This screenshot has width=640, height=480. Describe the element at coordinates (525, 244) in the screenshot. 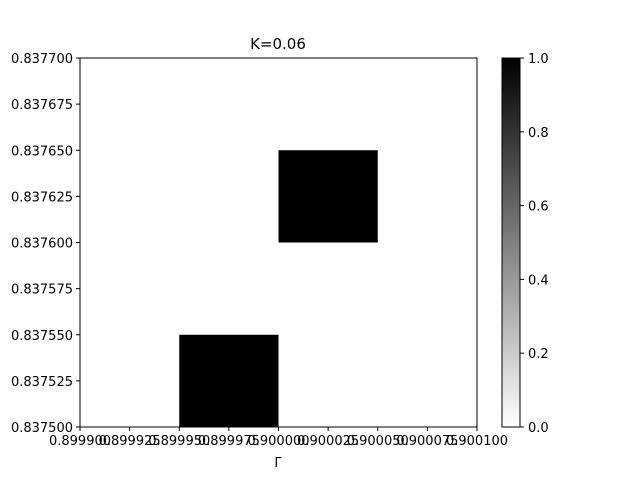

I see `colorbar: 0.0 0.2 0.4 0.6 0.8 1.0` at that location.